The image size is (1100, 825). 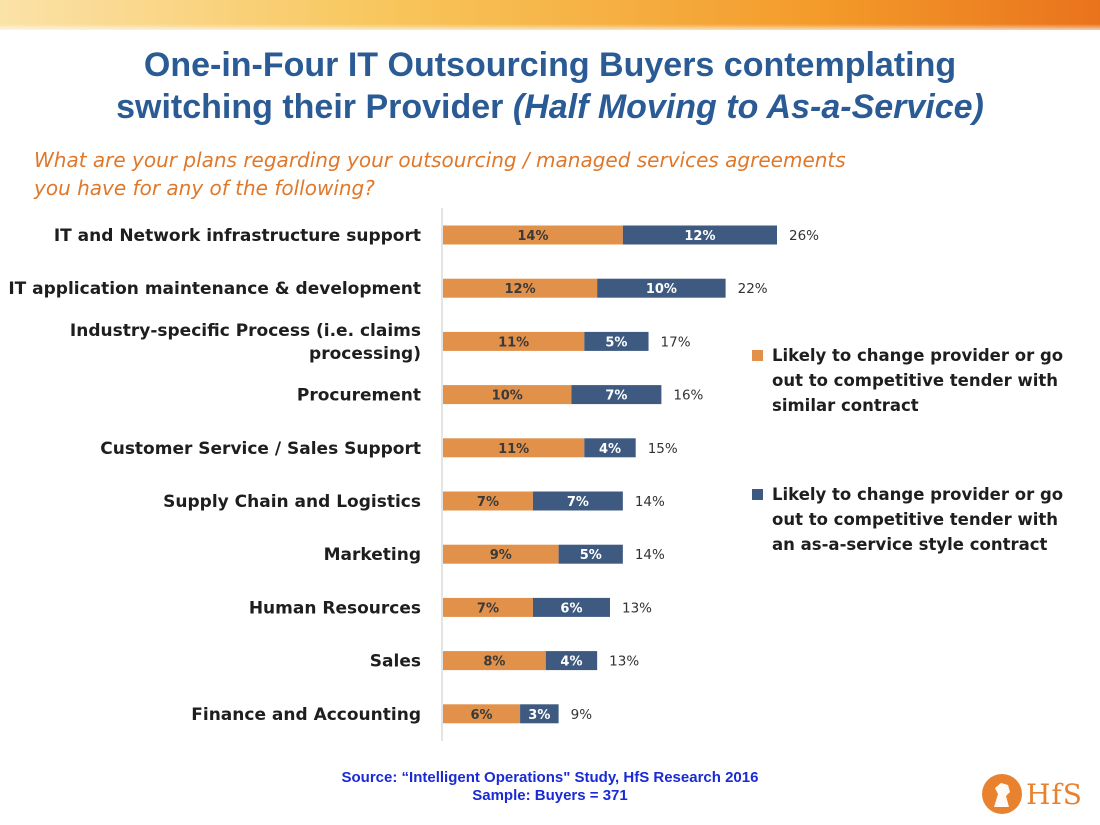 I want to click on legend-swatch-blue, so click(x=757, y=494).